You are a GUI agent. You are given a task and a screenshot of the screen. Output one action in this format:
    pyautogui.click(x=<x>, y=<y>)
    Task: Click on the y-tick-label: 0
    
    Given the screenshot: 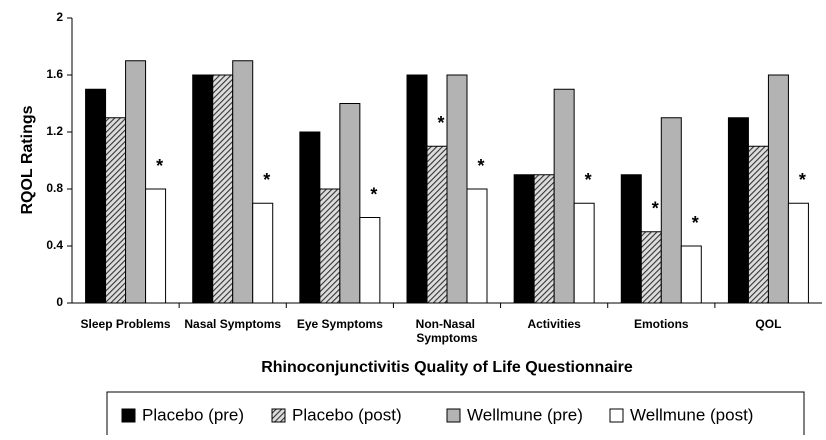 What is the action you would take?
    pyautogui.click(x=59, y=302)
    